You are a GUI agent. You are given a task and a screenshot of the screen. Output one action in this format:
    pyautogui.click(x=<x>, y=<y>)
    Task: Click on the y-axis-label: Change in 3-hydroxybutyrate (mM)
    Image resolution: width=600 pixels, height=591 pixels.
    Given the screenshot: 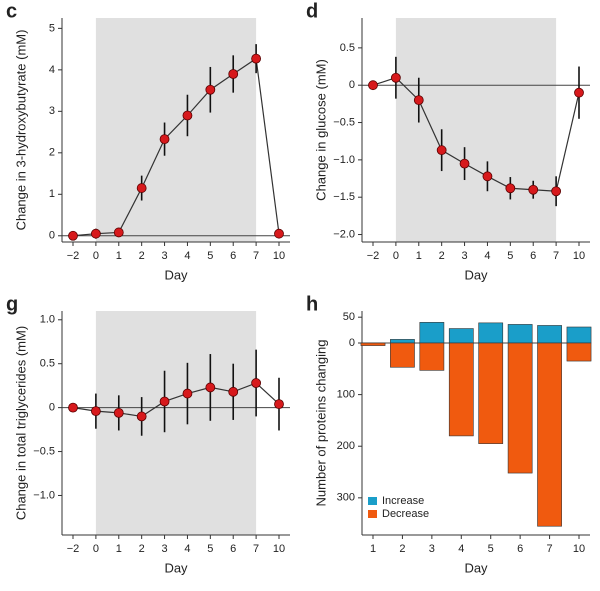 What is the action you would take?
    pyautogui.click(x=20, y=130)
    